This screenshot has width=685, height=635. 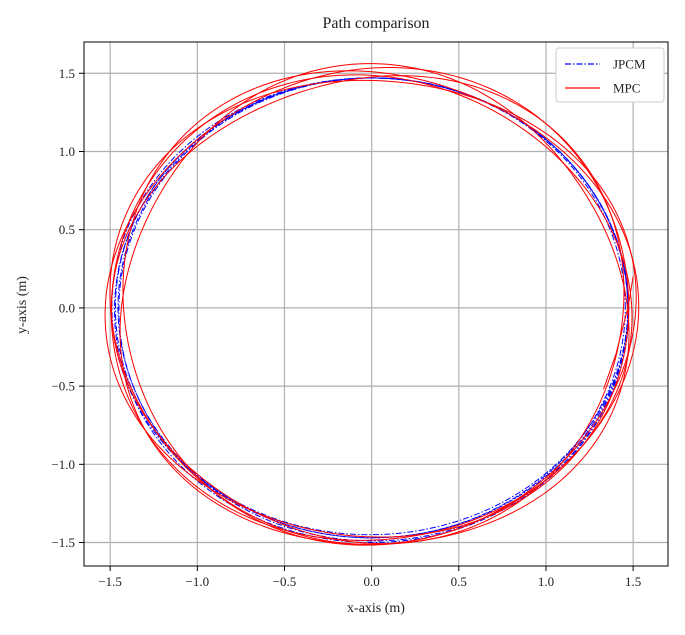 I want to click on legend-mpc-label: MPC, so click(x=626, y=88).